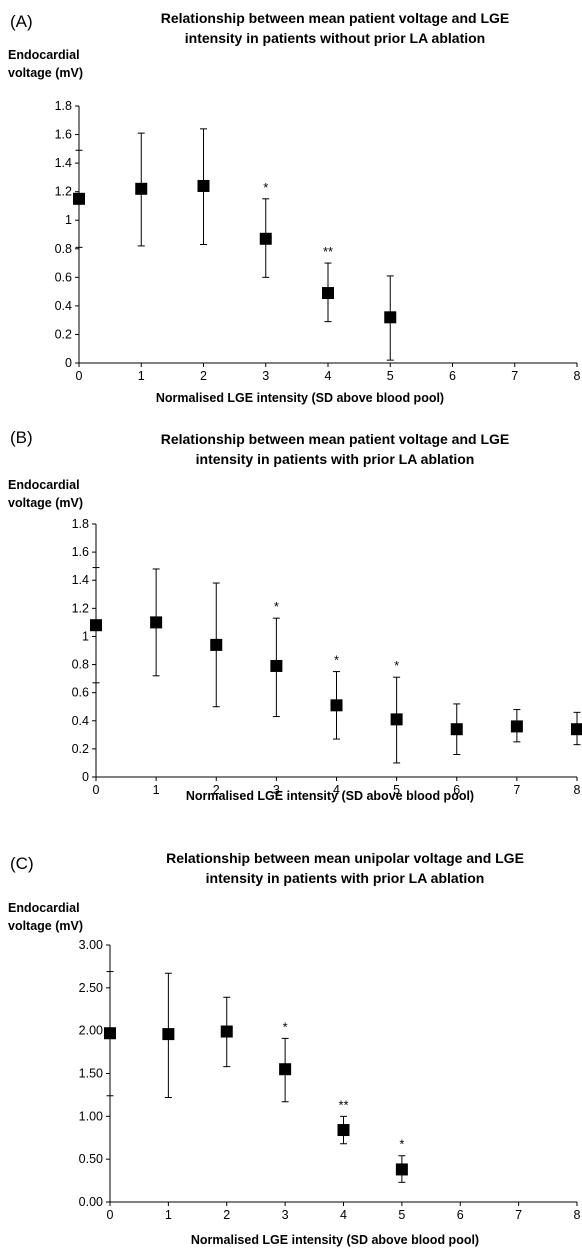 The width and height of the screenshot is (582, 1260). Describe the element at coordinates (91, 1074) in the screenshot. I see `y-tick-label: 1.50` at that location.